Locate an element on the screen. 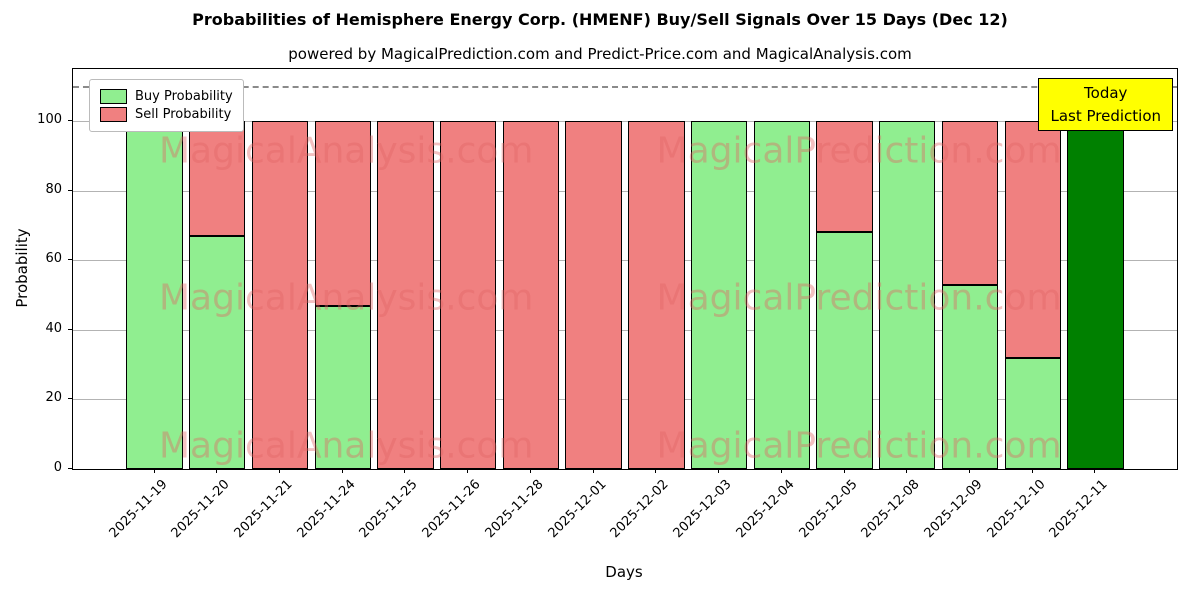 This screenshot has height=600, width=1200. x-tick-label: 2025-12-03 is located at coordinates (702, 509).